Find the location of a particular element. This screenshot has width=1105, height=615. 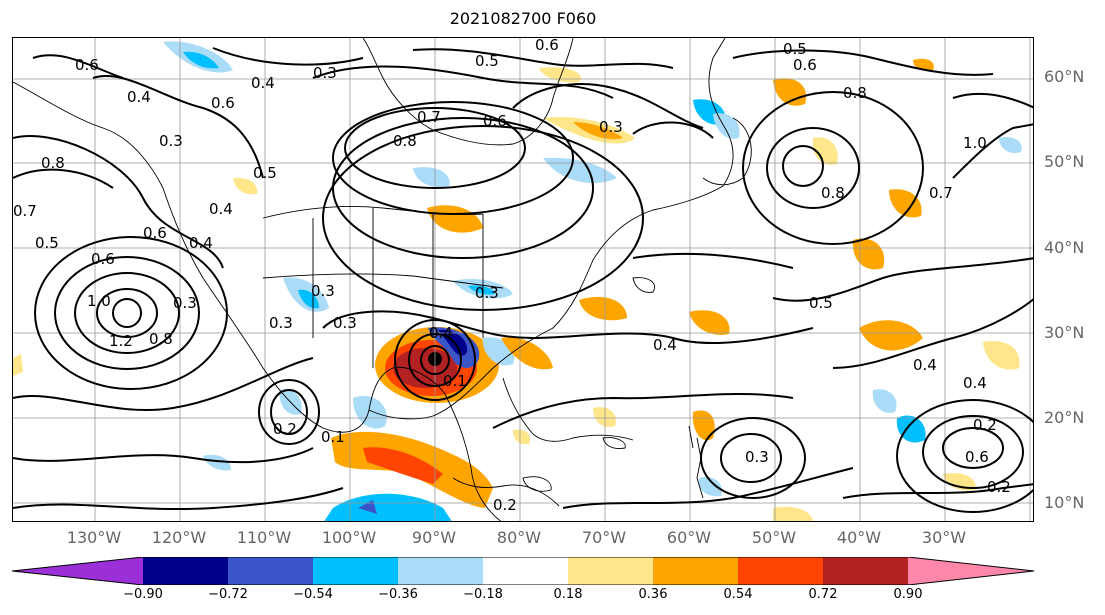

lon-label: 80°W is located at coordinates (519, 537).